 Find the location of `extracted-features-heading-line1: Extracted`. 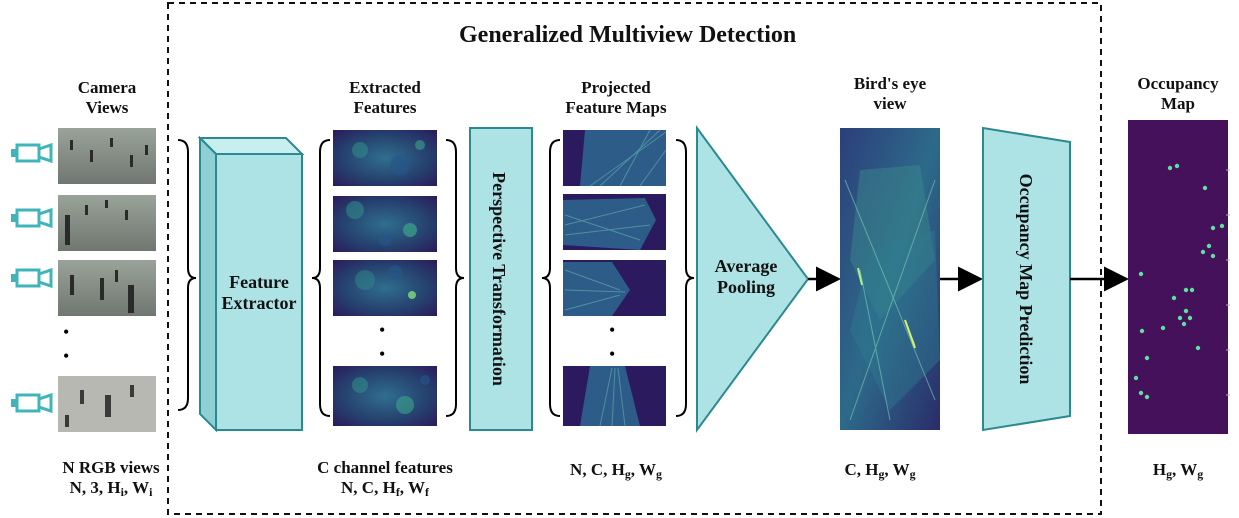

extracted-features-heading-line1: Extracted is located at coordinates (385, 87).